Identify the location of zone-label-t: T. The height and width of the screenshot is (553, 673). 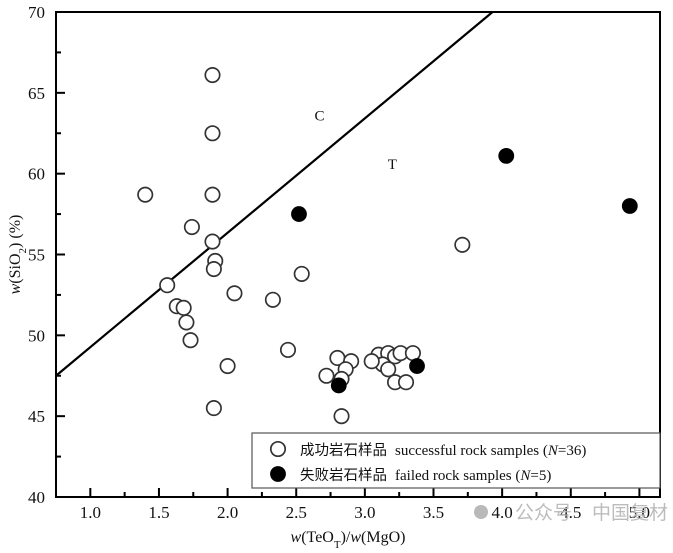
(392, 165).